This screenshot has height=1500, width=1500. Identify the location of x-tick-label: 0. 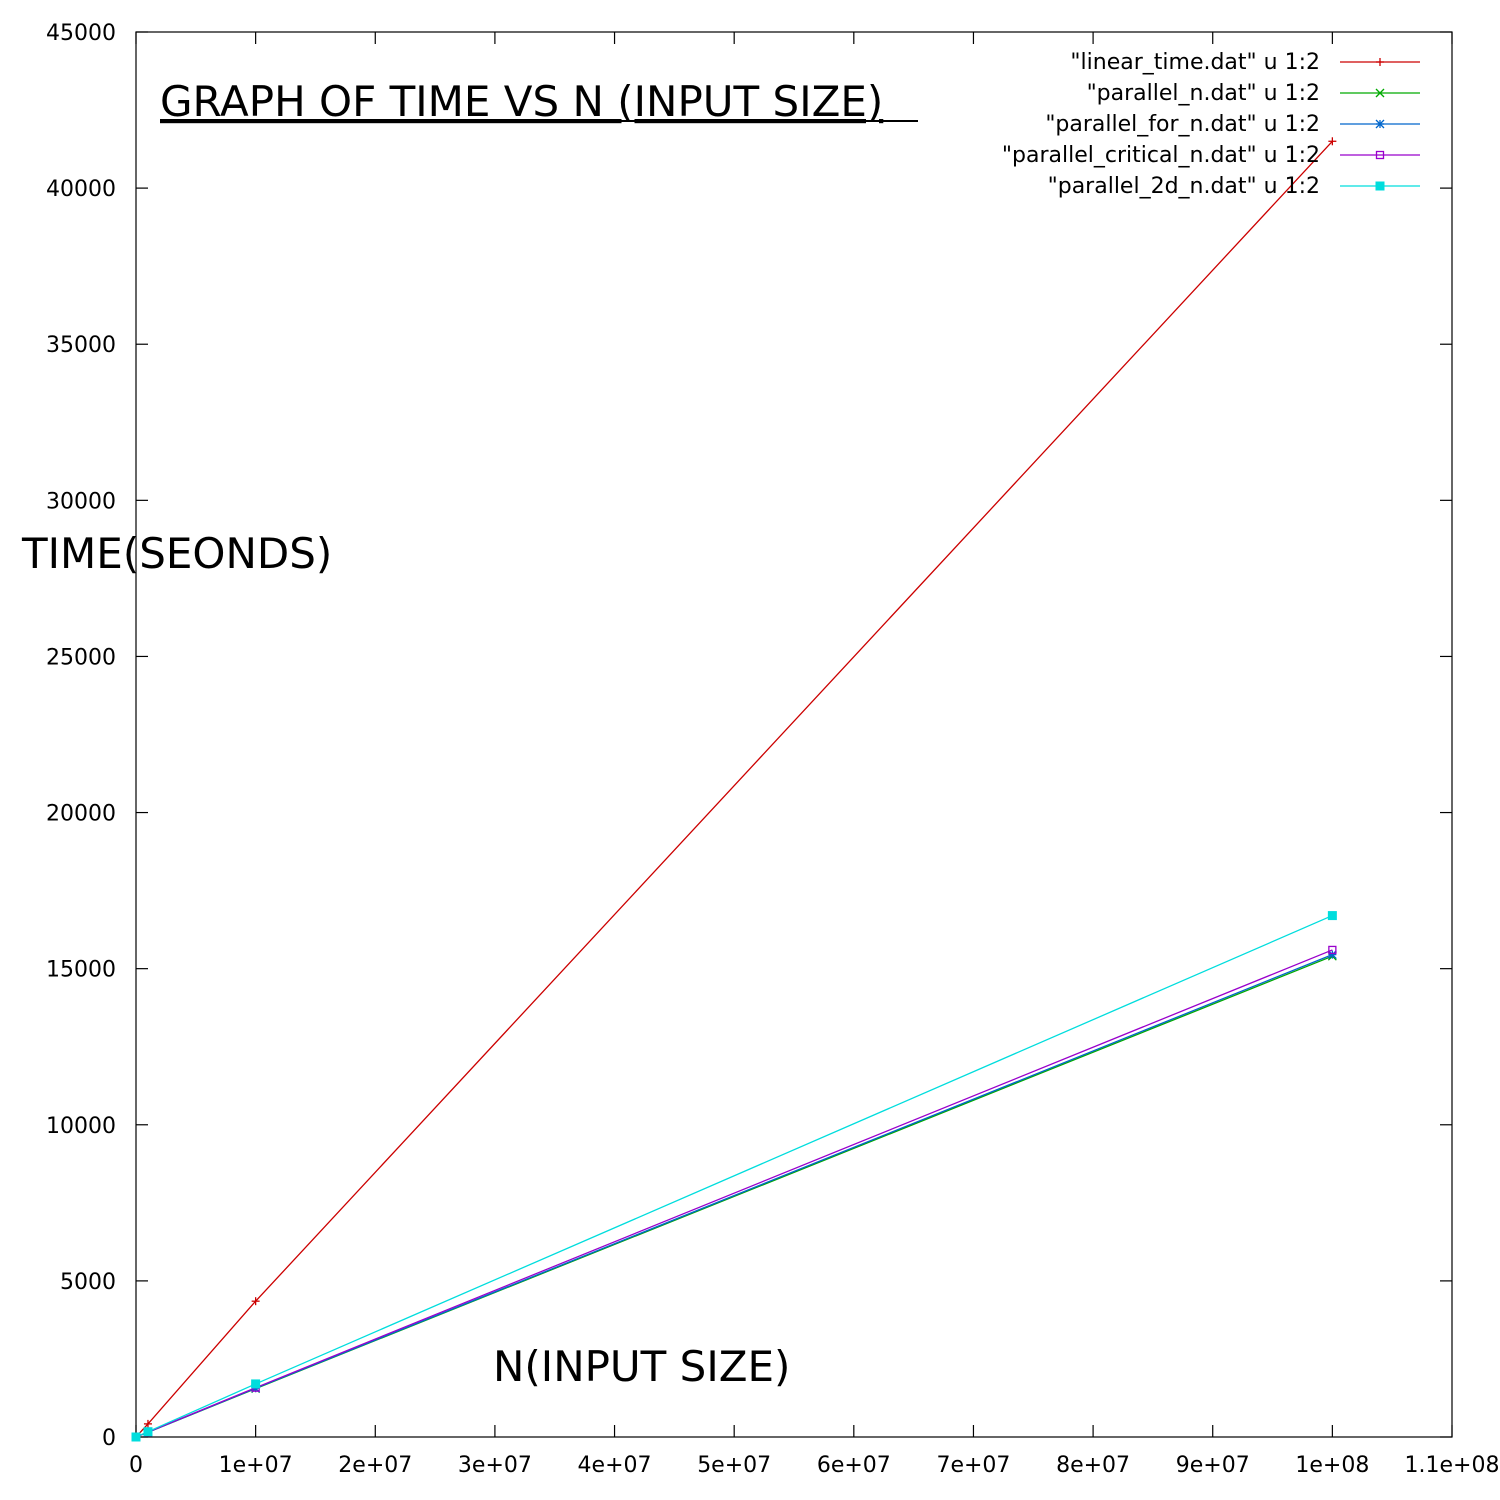
(136, 1465).